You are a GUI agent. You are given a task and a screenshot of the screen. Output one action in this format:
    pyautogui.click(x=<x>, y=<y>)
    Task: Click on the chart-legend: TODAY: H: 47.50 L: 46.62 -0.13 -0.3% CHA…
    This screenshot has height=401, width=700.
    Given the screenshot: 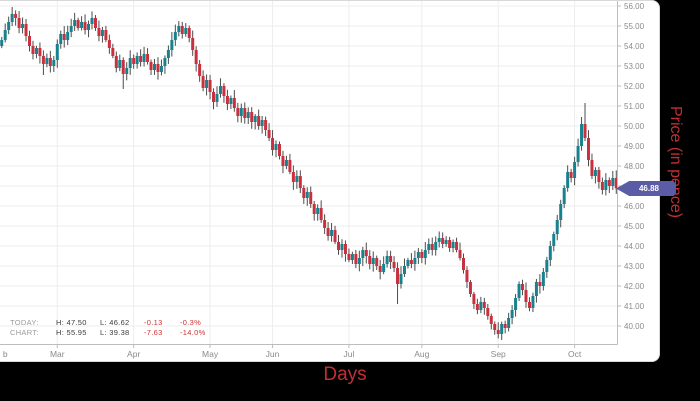 What is the action you would take?
    pyautogui.click(x=113, y=328)
    